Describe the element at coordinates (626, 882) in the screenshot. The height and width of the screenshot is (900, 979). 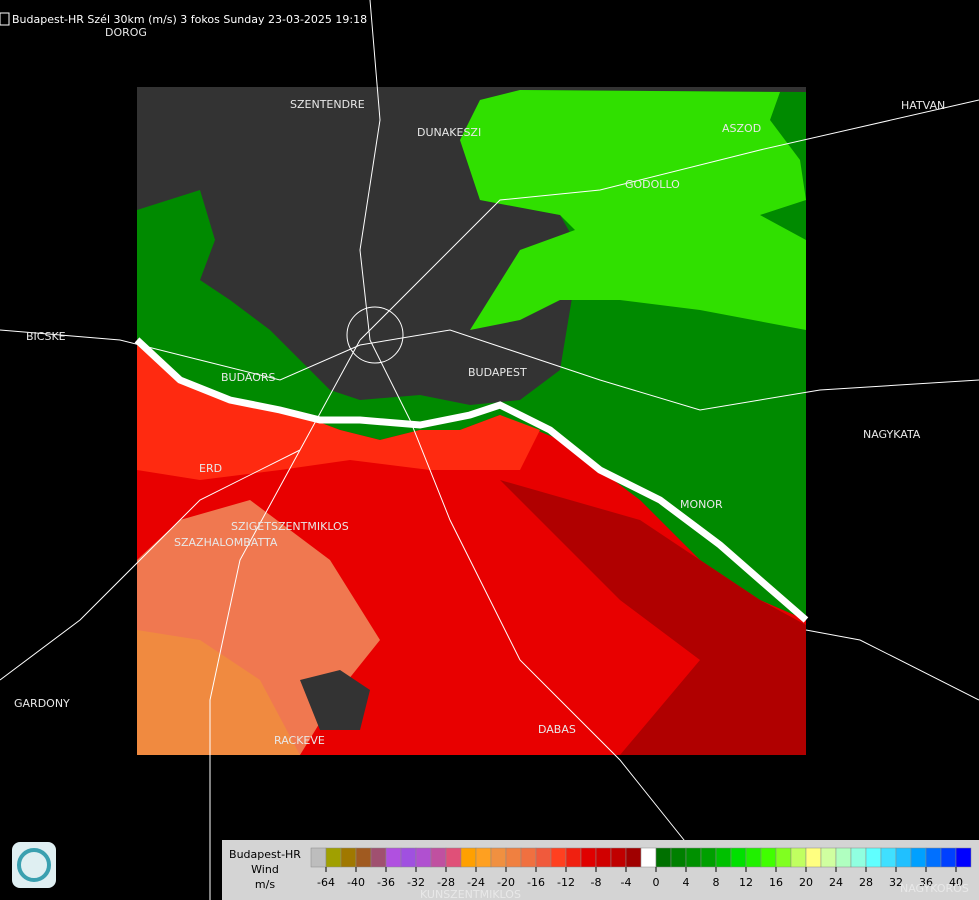
I see `legend-tick-label: -4` at that location.